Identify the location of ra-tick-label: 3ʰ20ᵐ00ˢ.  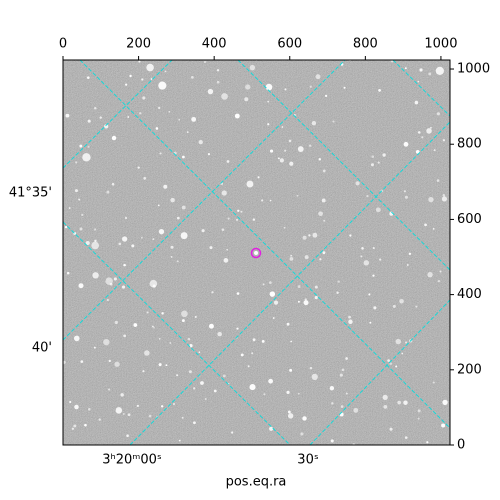
(132, 460).